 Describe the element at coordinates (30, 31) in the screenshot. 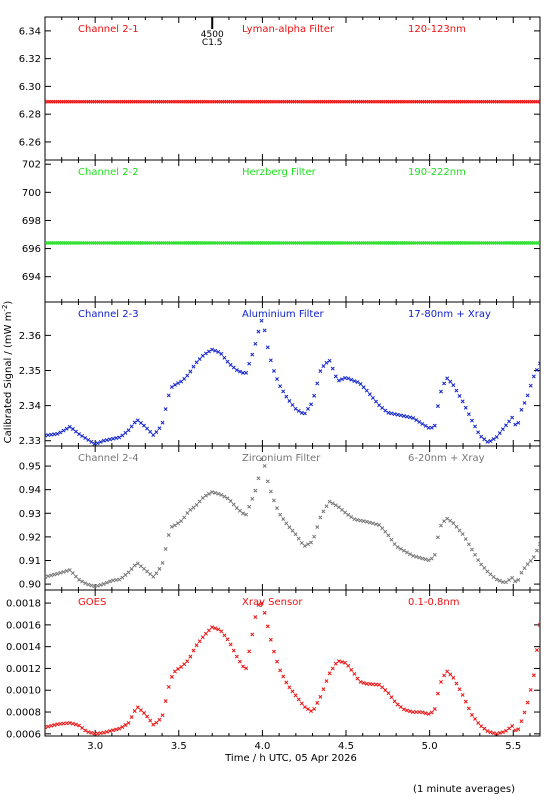

I see `y-tick-label: 6.34` at that location.